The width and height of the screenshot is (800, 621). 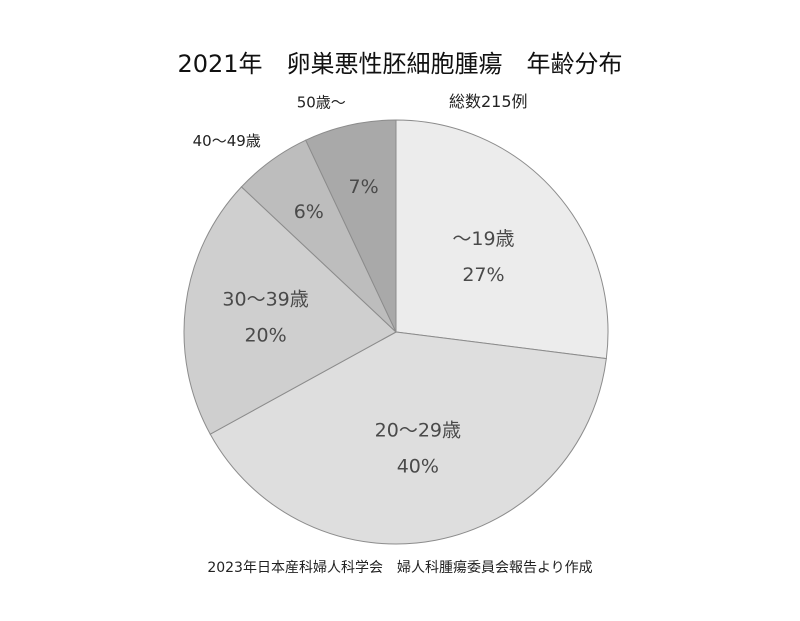 What do you see at coordinates (418, 467) in the screenshot?
I see `slice-percent-label-1: 40%` at bounding box center [418, 467].